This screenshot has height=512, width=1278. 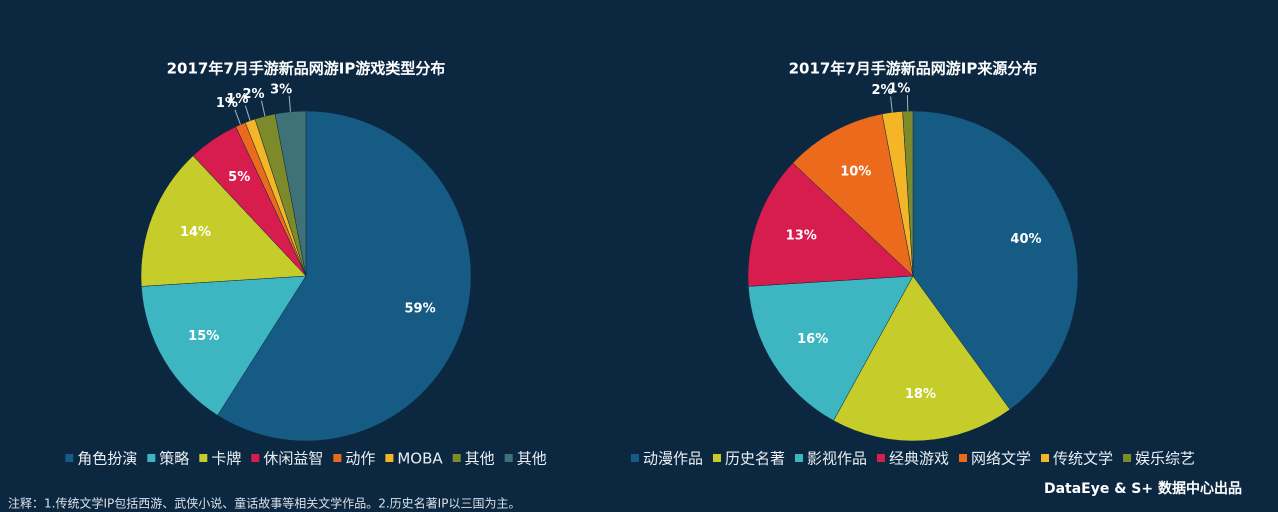 What do you see at coordinates (920, 394) in the screenshot?
I see `value-label: 18%` at bounding box center [920, 394].